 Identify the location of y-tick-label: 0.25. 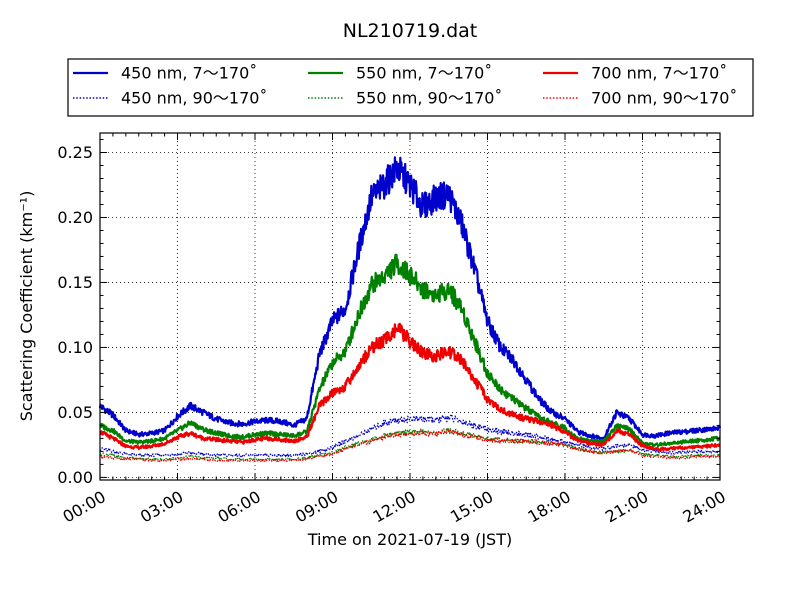
(75, 152).